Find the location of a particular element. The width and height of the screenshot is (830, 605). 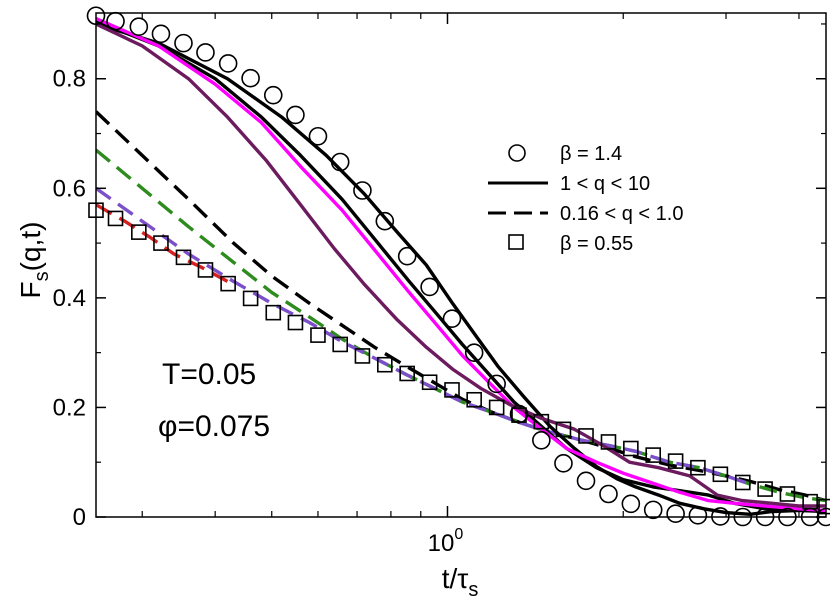

y-axis-title: Fs(q,t) is located at coordinates (34, 260).